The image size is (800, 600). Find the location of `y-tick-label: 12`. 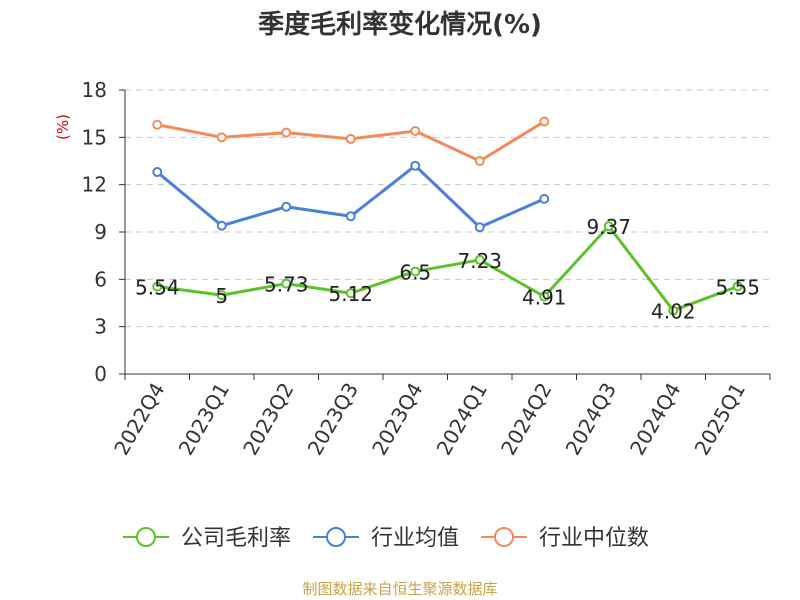

y-tick-label: 12 is located at coordinates (94, 185).